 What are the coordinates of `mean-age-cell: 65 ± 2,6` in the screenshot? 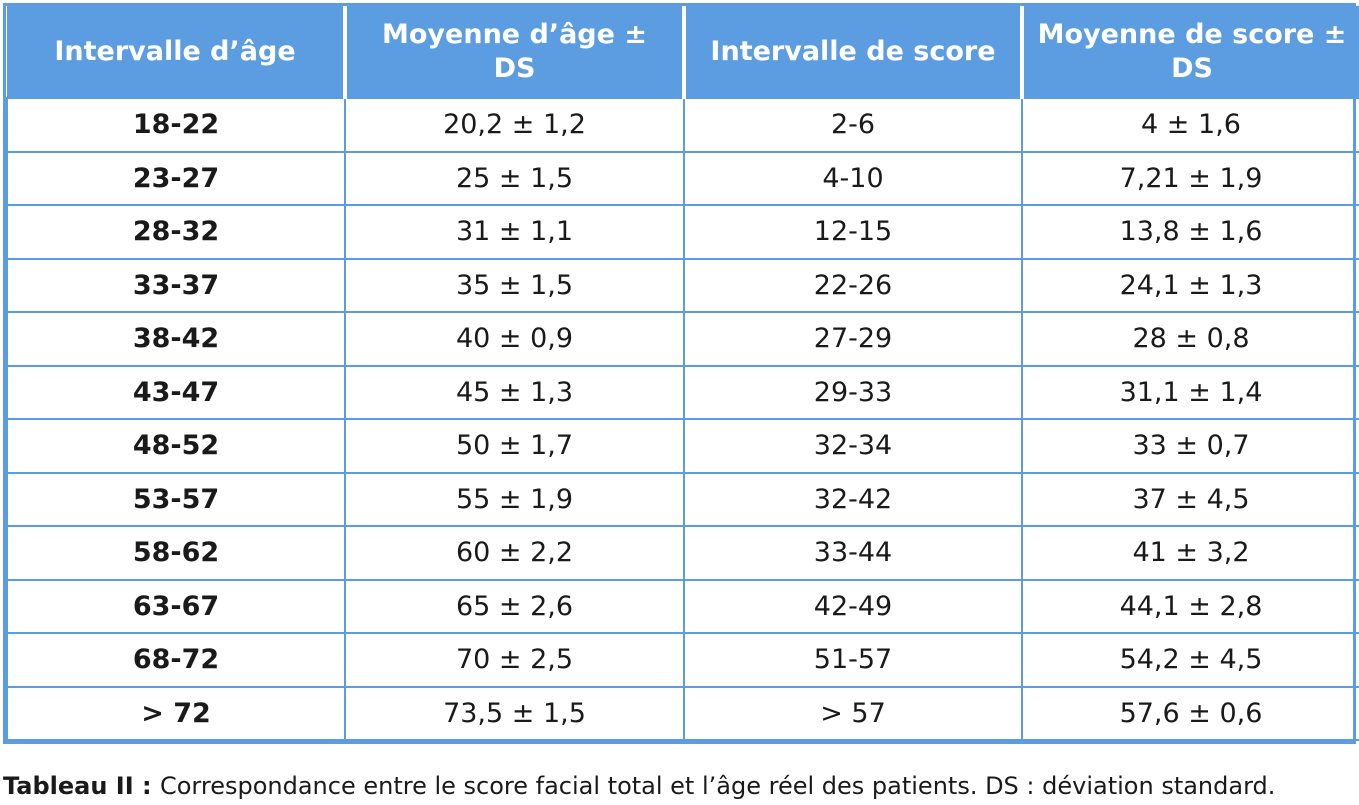 It's located at (514, 606).